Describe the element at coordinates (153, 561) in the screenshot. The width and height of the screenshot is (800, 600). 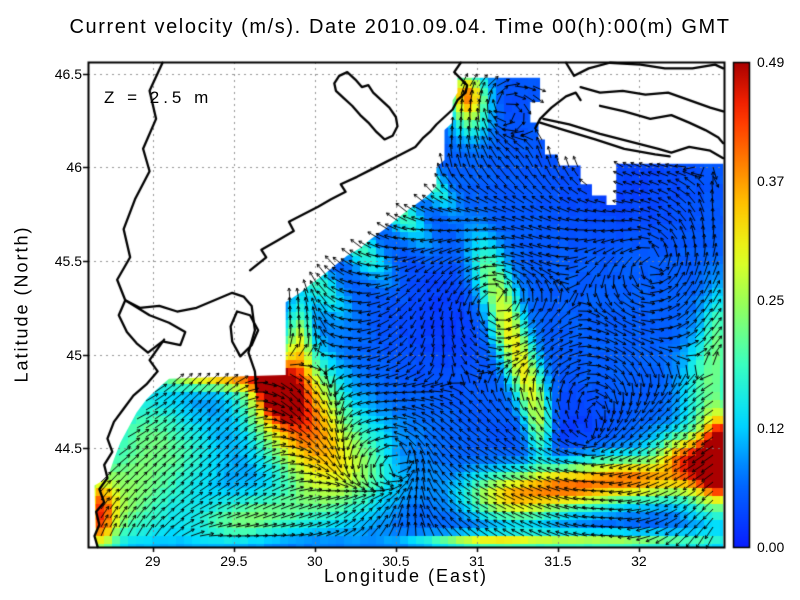
I see `x-tick-label: 29` at that location.